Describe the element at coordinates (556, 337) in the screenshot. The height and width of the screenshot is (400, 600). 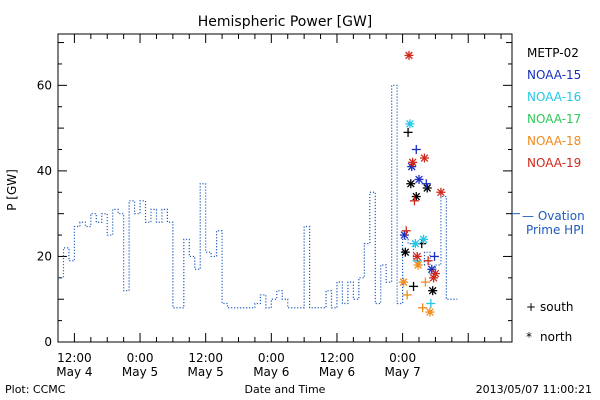
I see `marker-legend-label-north: north` at that location.